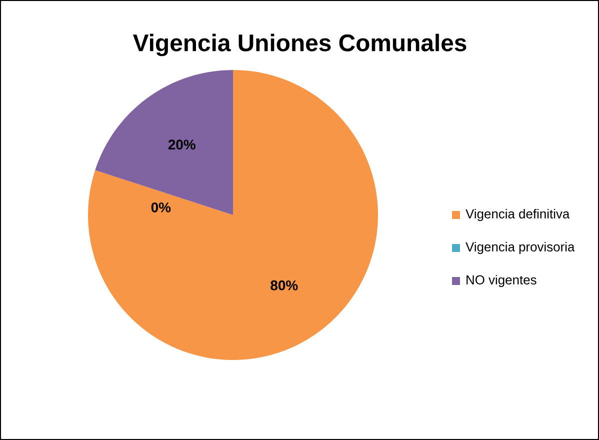 The height and width of the screenshot is (440, 599). I want to click on chart-title: Vigencia Uniones Comunales, so click(299, 45).